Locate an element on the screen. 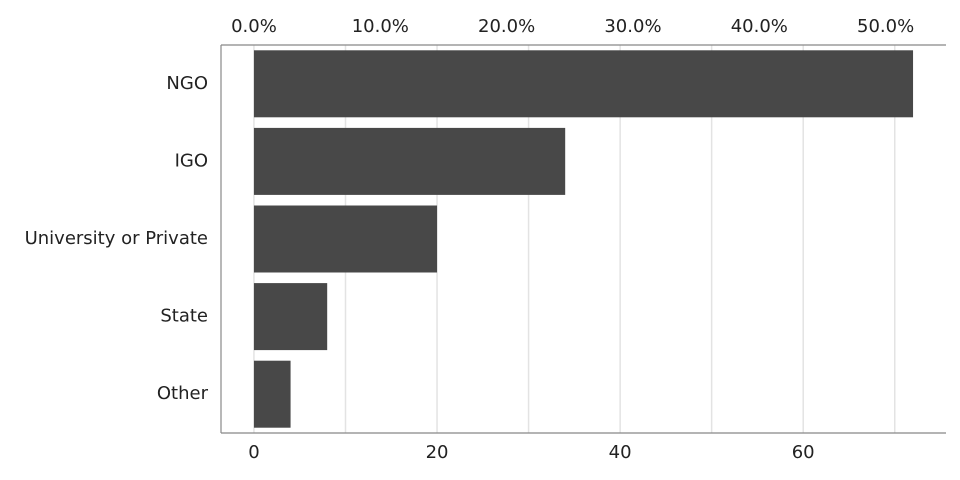 This screenshot has height=480, width=960. y-tick-label: University or Private is located at coordinates (116, 238).